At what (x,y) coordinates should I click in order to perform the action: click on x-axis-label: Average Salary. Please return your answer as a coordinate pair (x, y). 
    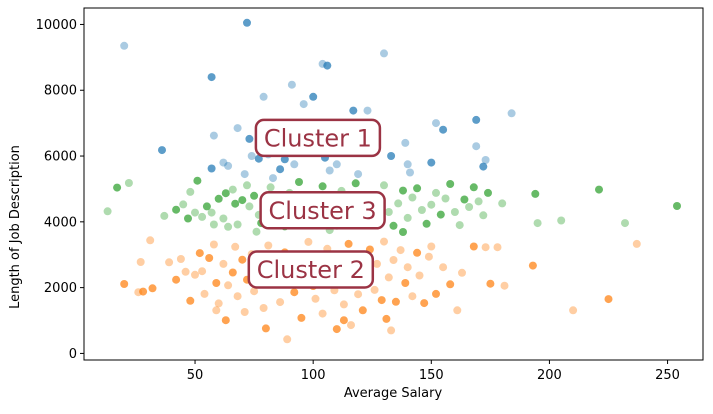
    Looking at the image, I should click on (393, 393).